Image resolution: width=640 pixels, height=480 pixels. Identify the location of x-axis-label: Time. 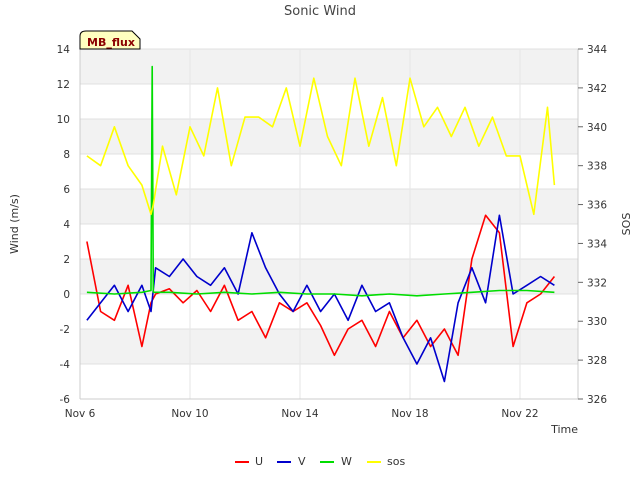
(564, 429).